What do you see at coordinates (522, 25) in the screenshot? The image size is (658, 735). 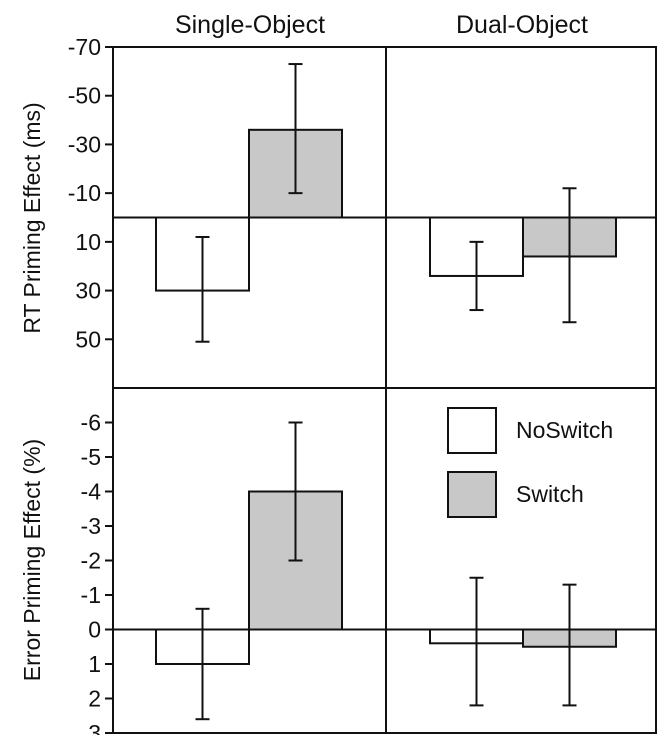 I see `column-title-dual: Dual-Object` at bounding box center [522, 25].